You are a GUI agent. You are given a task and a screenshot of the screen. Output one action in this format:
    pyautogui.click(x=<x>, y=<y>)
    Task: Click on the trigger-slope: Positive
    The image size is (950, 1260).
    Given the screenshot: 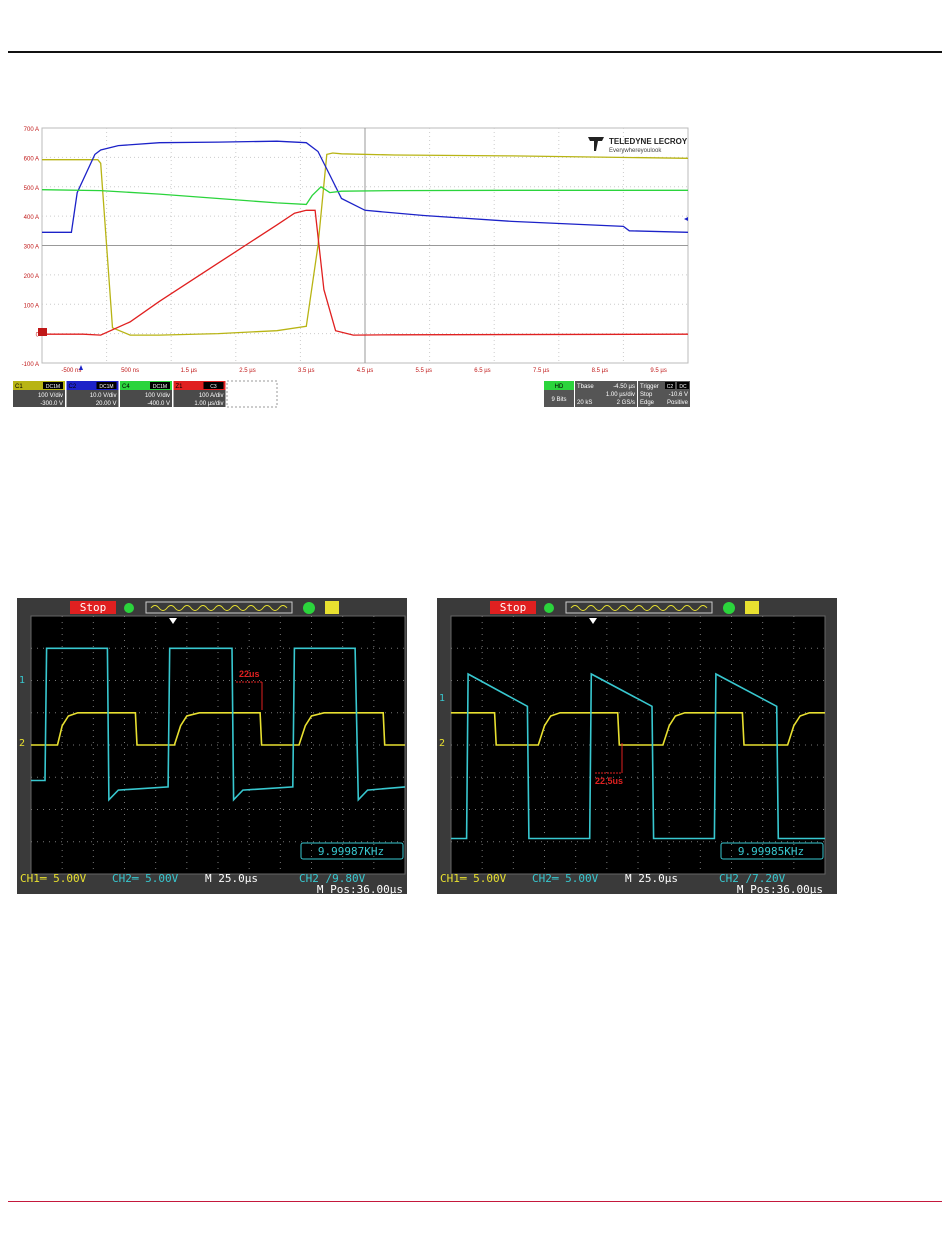 What is the action you would take?
    pyautogui.click(x=678, y=403)
    